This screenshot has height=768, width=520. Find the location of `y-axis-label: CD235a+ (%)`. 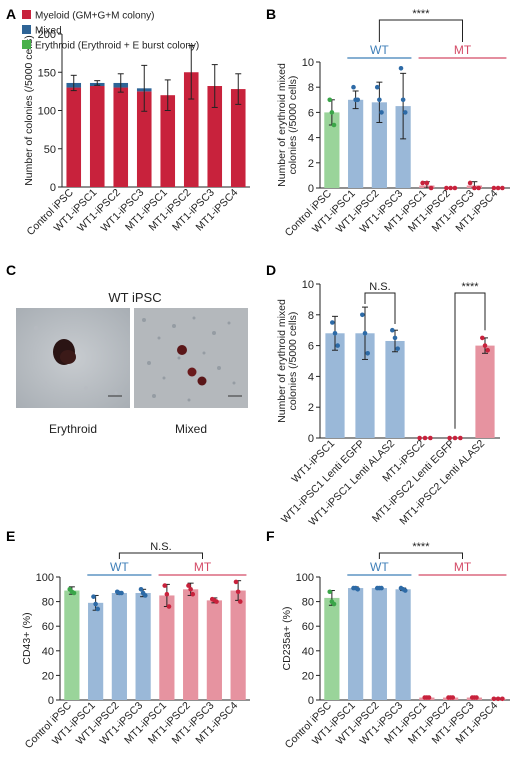

y-axis-label: CD235a+ (%) is located at coordinates (287, 639).